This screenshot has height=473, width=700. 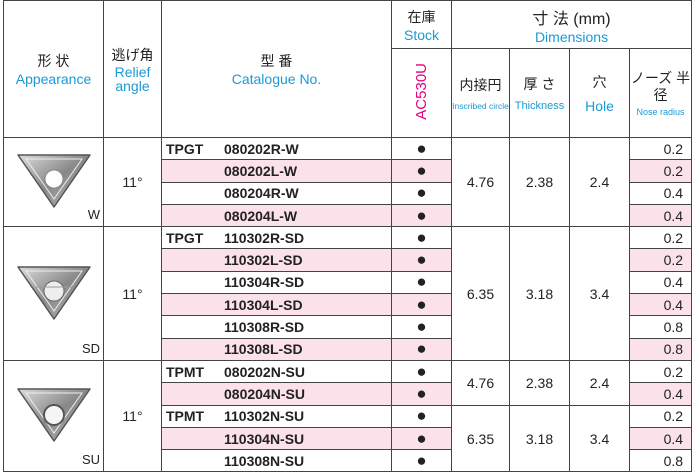 I want to click on shape-label: SD, so click(x=90, y=348).